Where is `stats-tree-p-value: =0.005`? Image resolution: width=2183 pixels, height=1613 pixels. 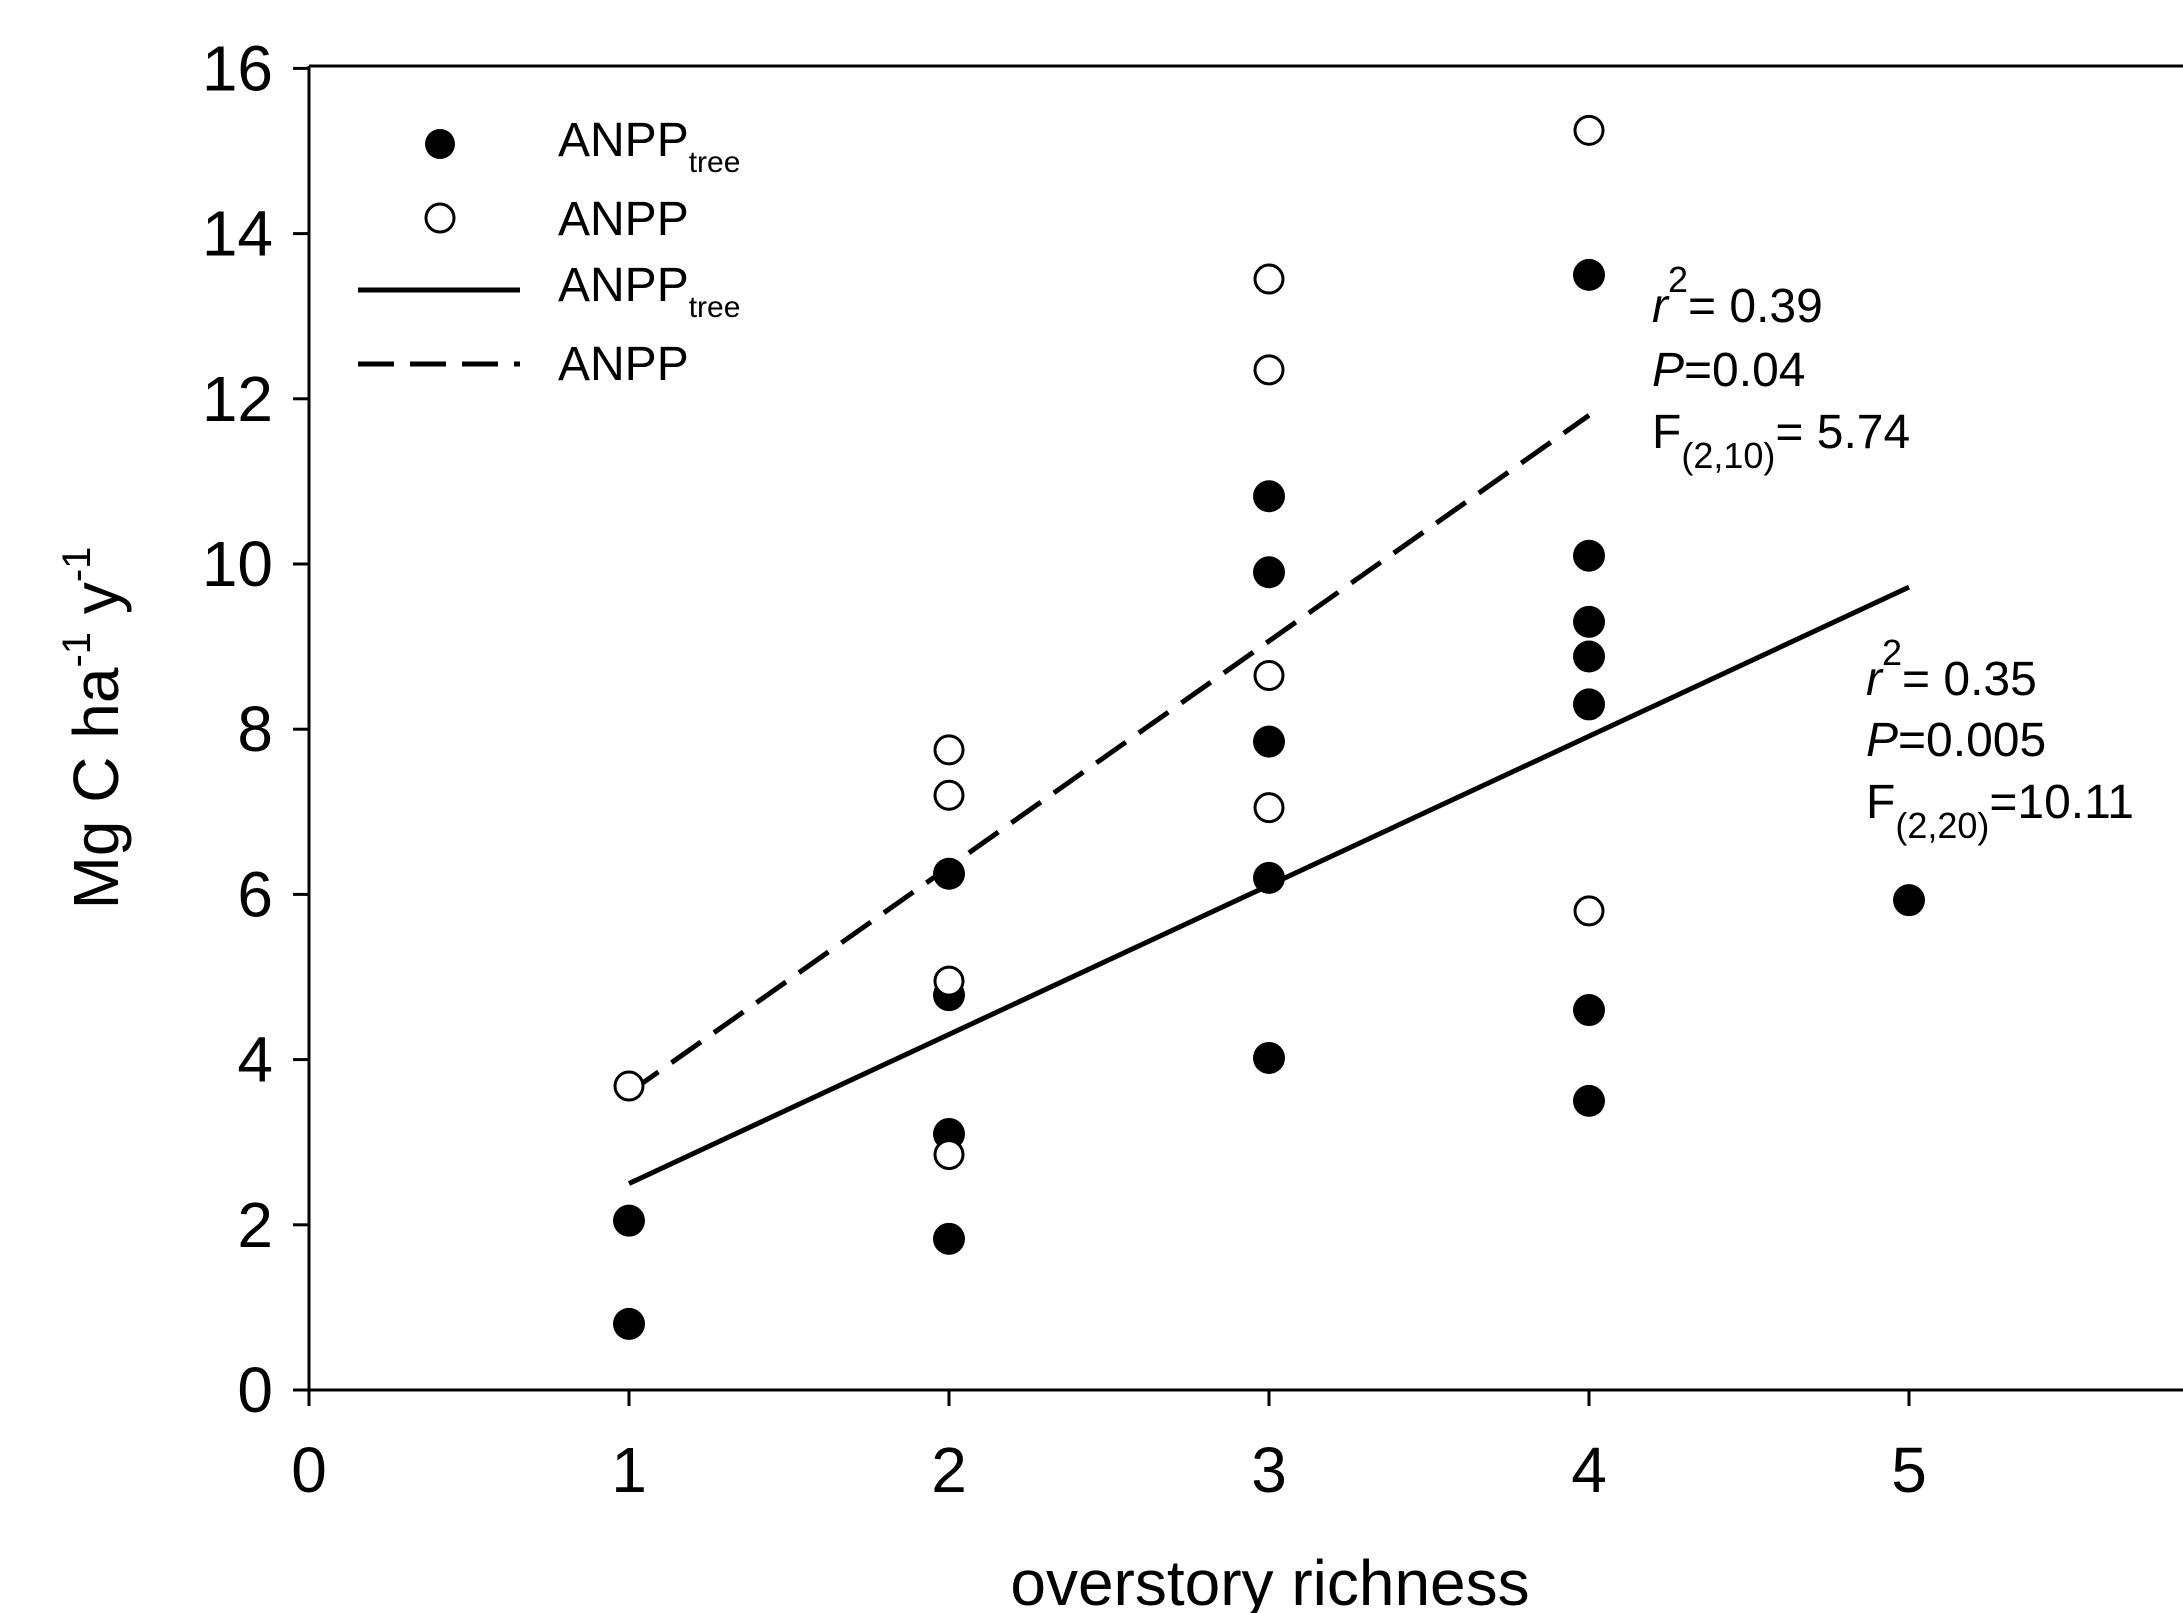 stats-tree-p-value: =0.005 is located at coordinates (1972, 740).